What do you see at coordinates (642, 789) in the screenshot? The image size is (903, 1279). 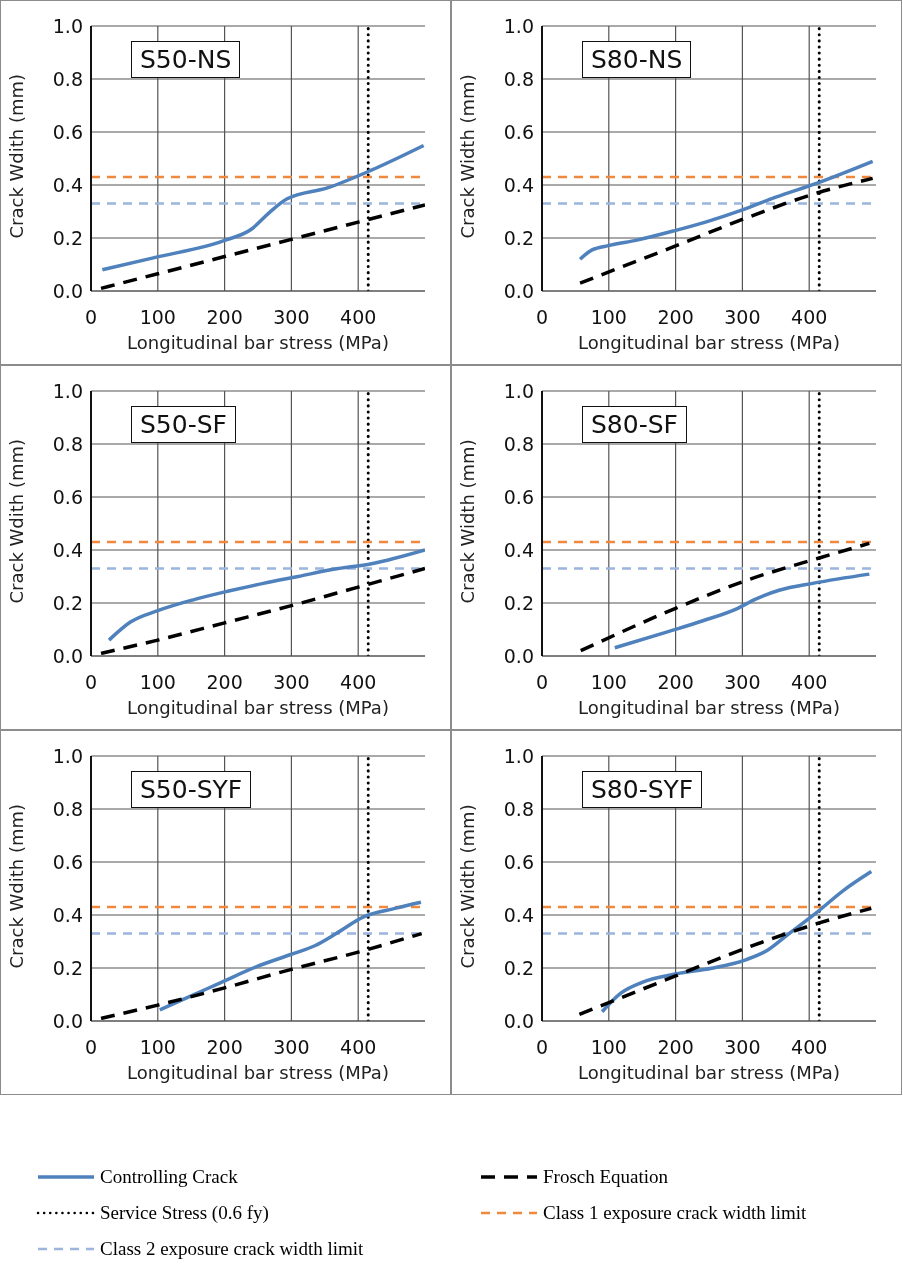 I see `text: S80-SYF` at bounding box center [642, 789].